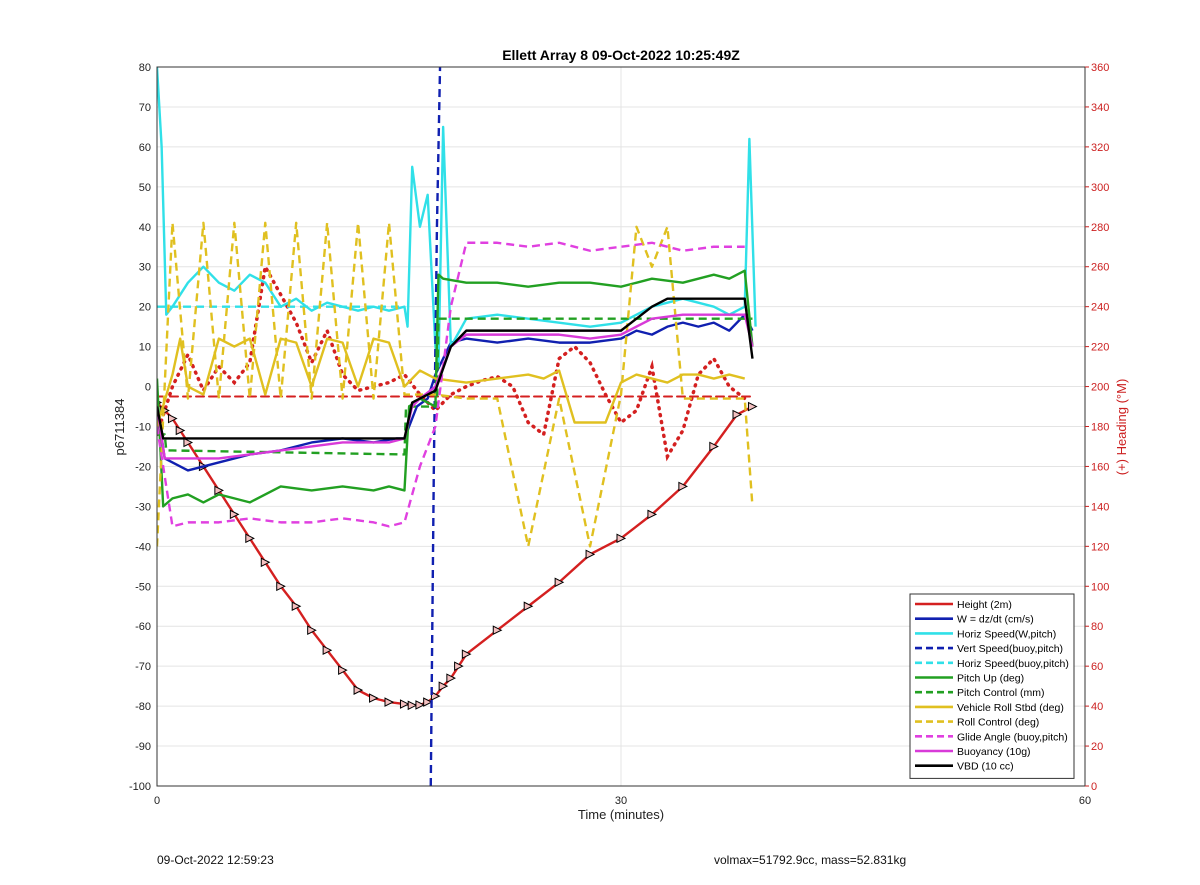  What do you see at coordinates (1001, 693) in the screenshot?
I see `legend-entry: Pitch Control (mm)` at bounding box center [1001, 693].